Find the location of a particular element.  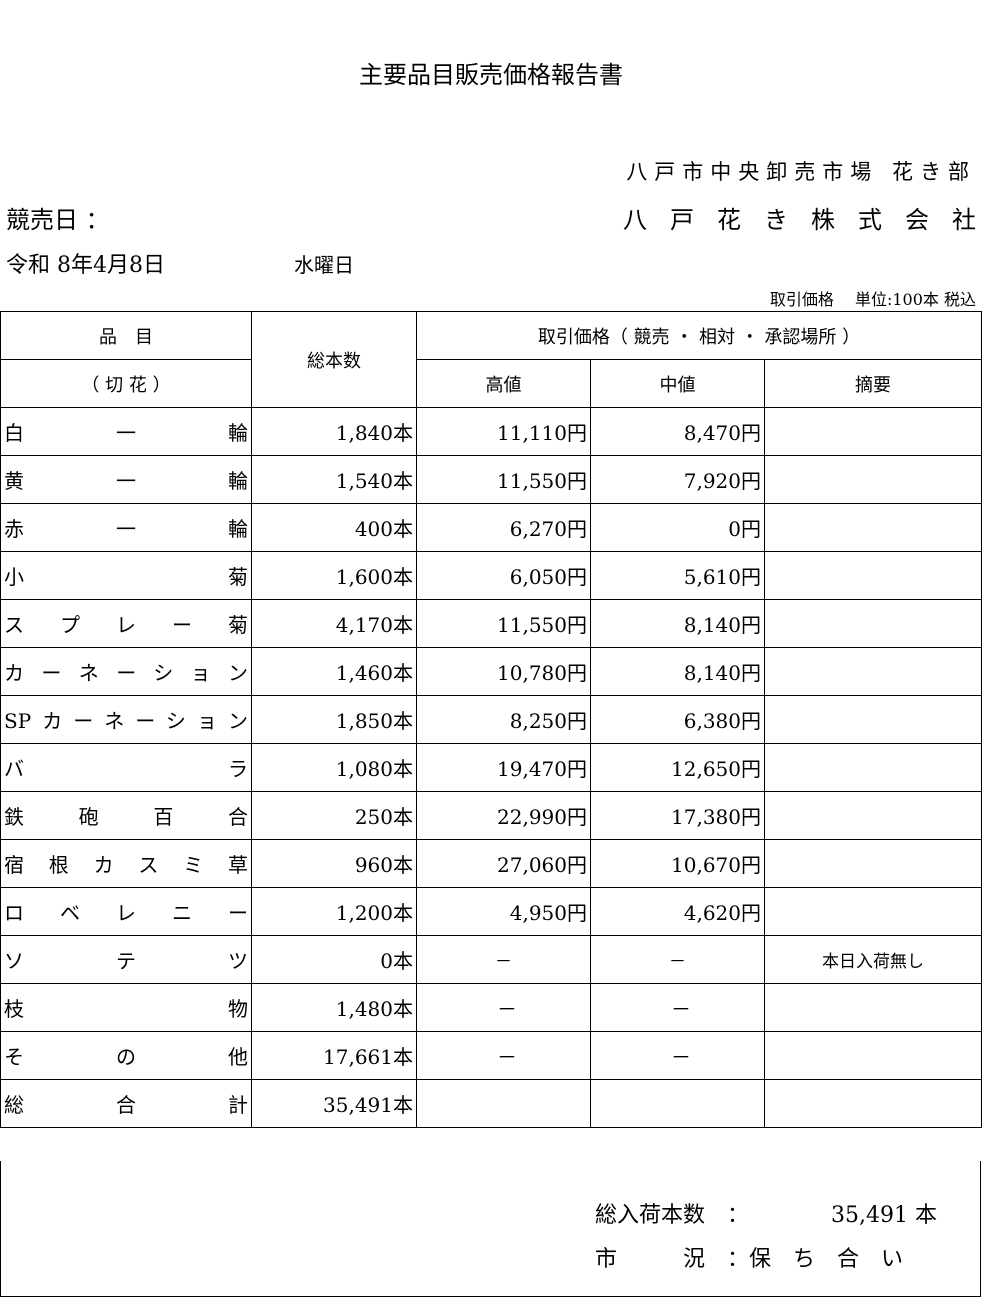

header-note: 摘要 is located at coordinates (873, 383).